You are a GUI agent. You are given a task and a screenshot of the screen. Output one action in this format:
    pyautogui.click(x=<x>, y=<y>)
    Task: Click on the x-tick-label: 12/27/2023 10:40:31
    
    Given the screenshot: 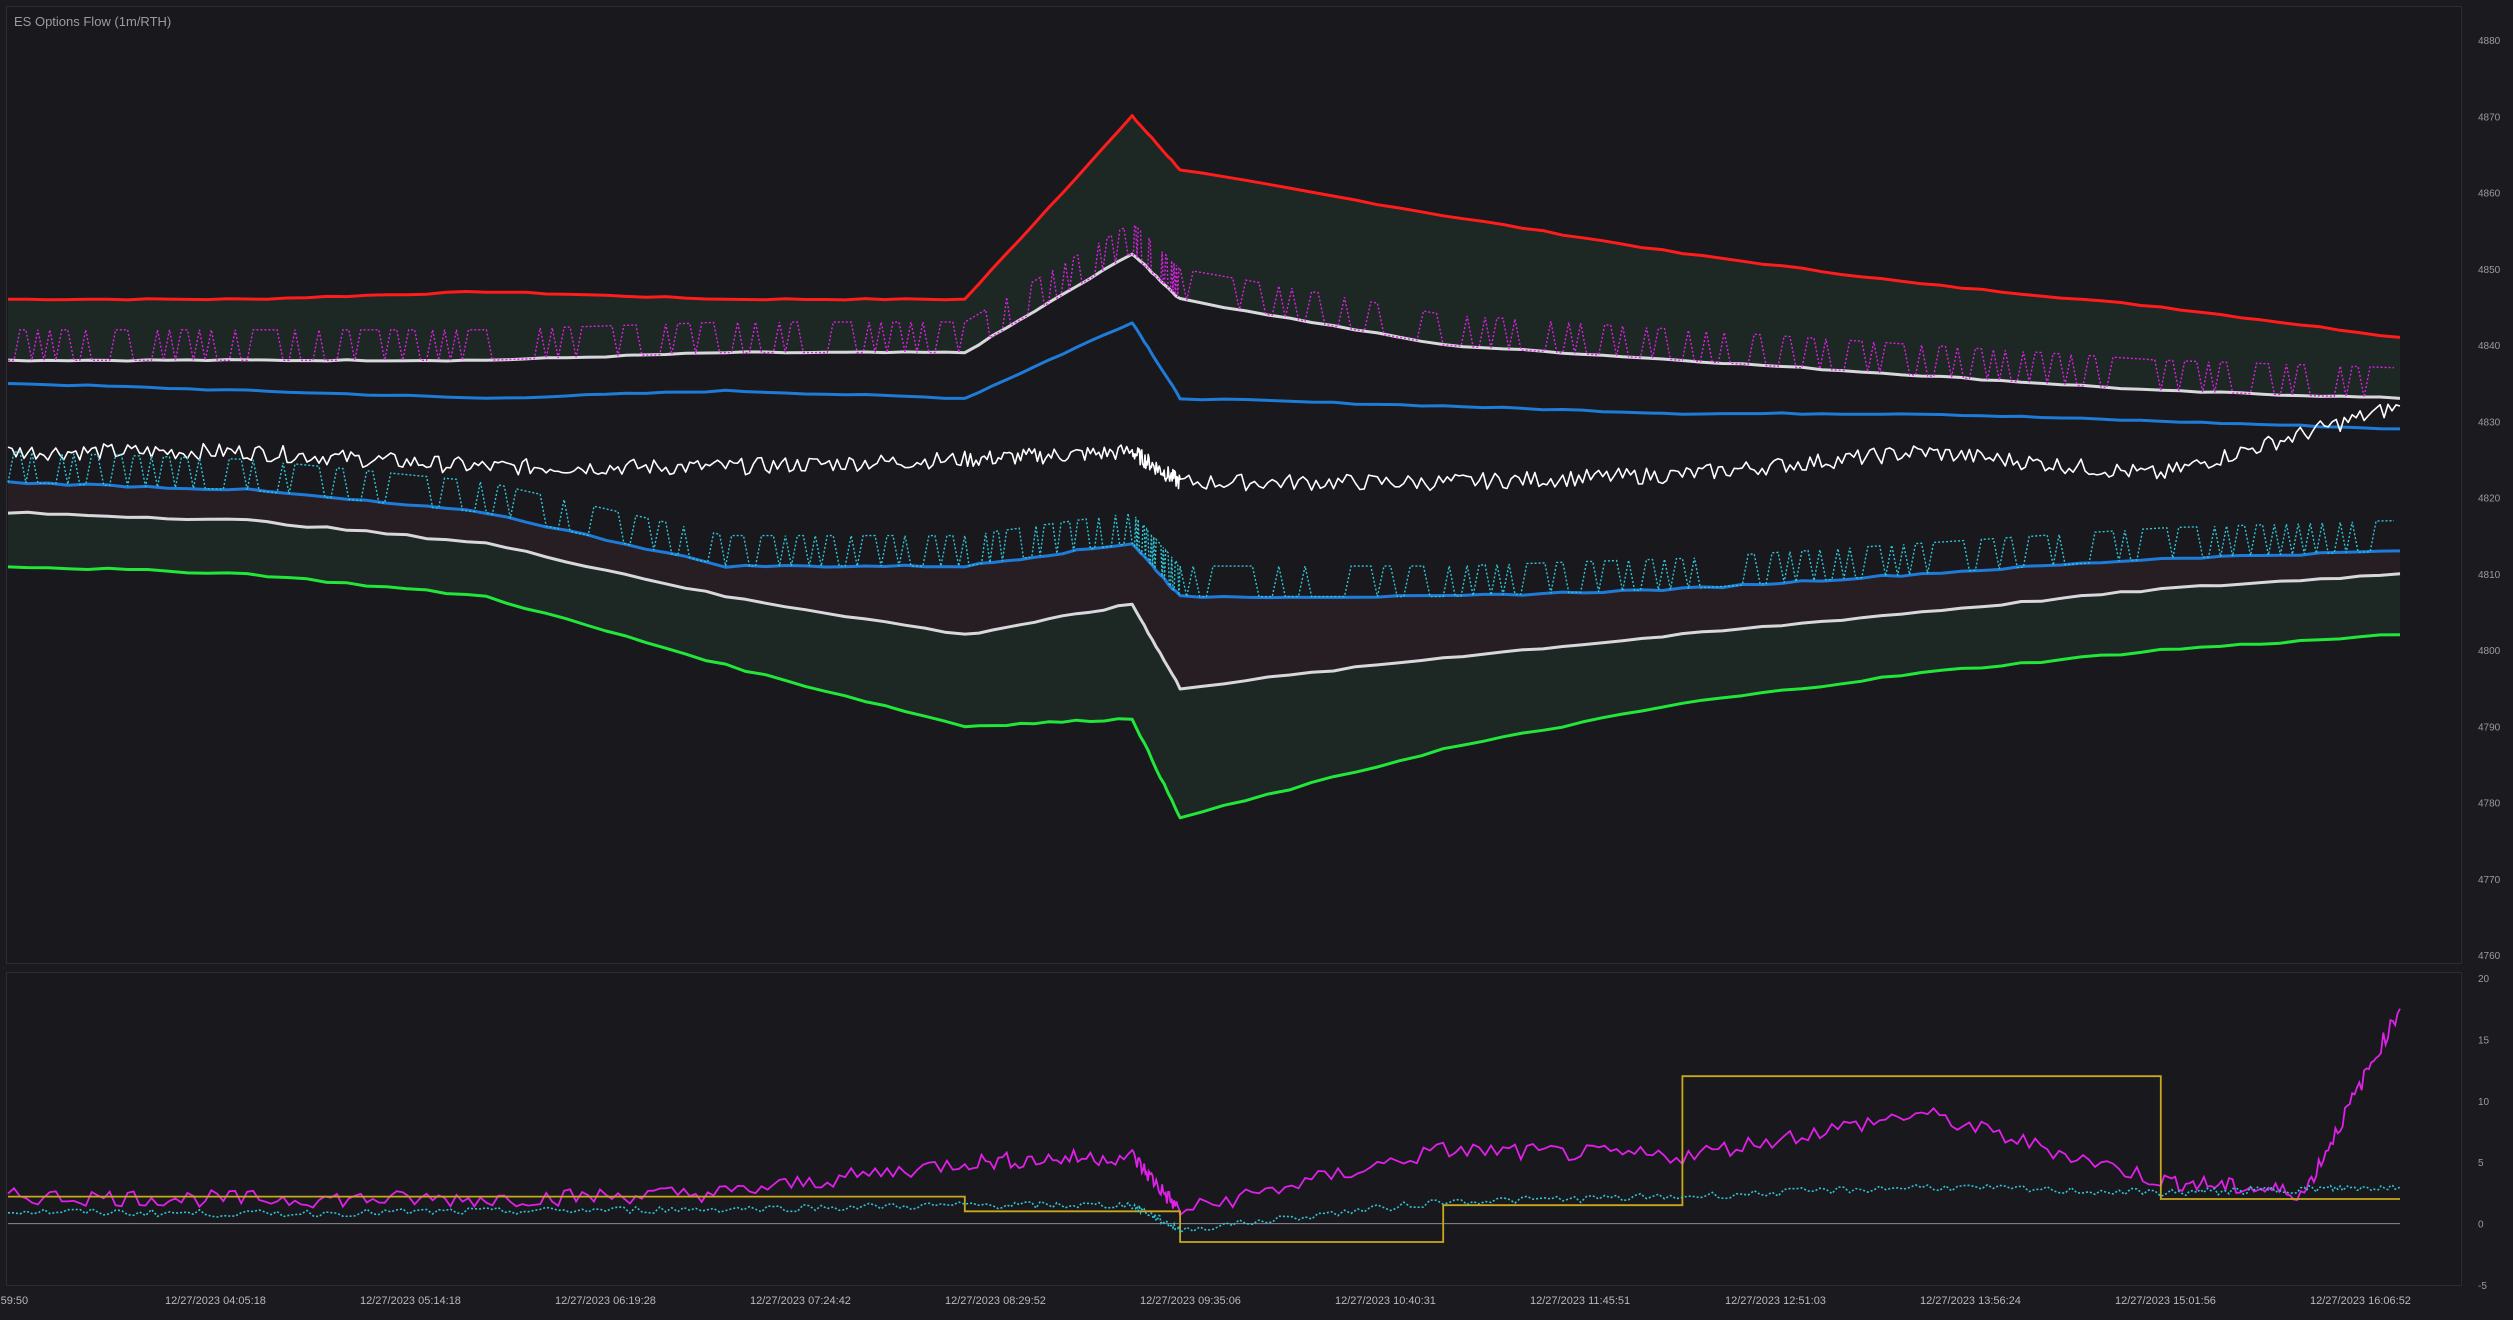 What is the action you would take?
    pyautogui.click(x=1385, y=1301)
    